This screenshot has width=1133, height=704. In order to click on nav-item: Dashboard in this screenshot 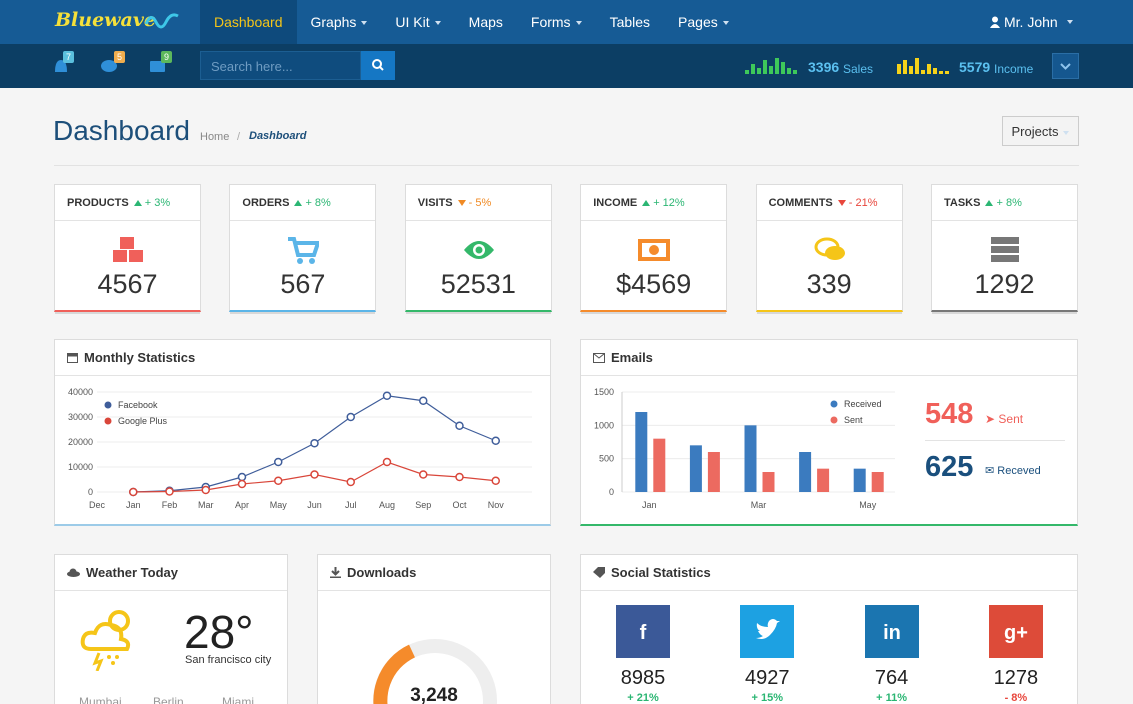, I will do `click(248, 22)`.